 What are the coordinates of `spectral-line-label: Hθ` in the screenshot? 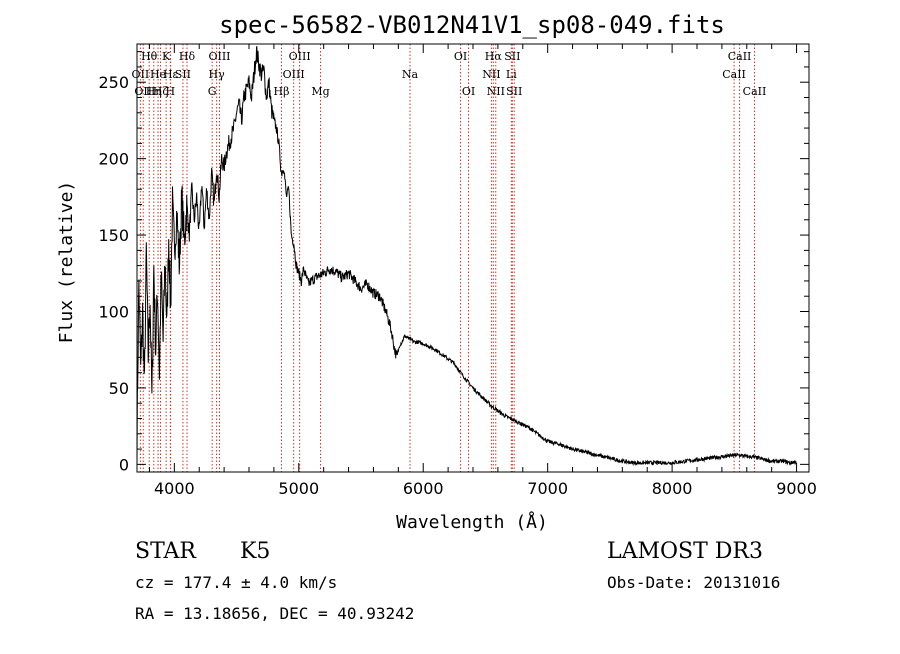 It's located at (149, 56).